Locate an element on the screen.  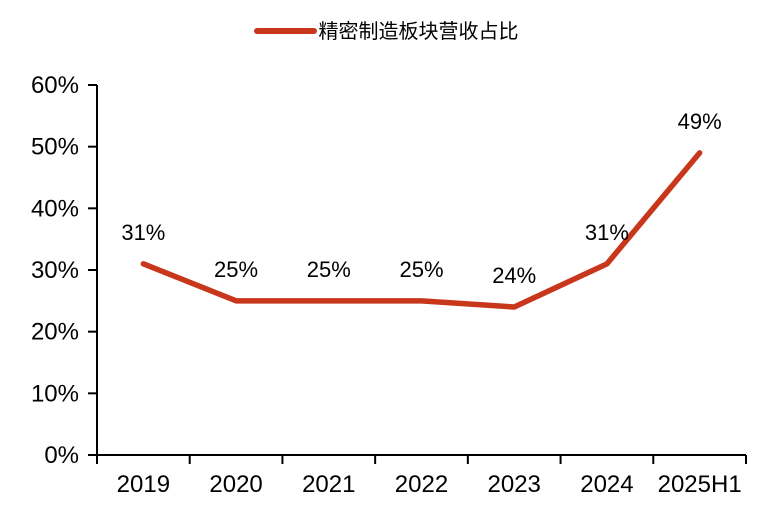
y-tick-label: 20% is located at coordinates (55, 332).